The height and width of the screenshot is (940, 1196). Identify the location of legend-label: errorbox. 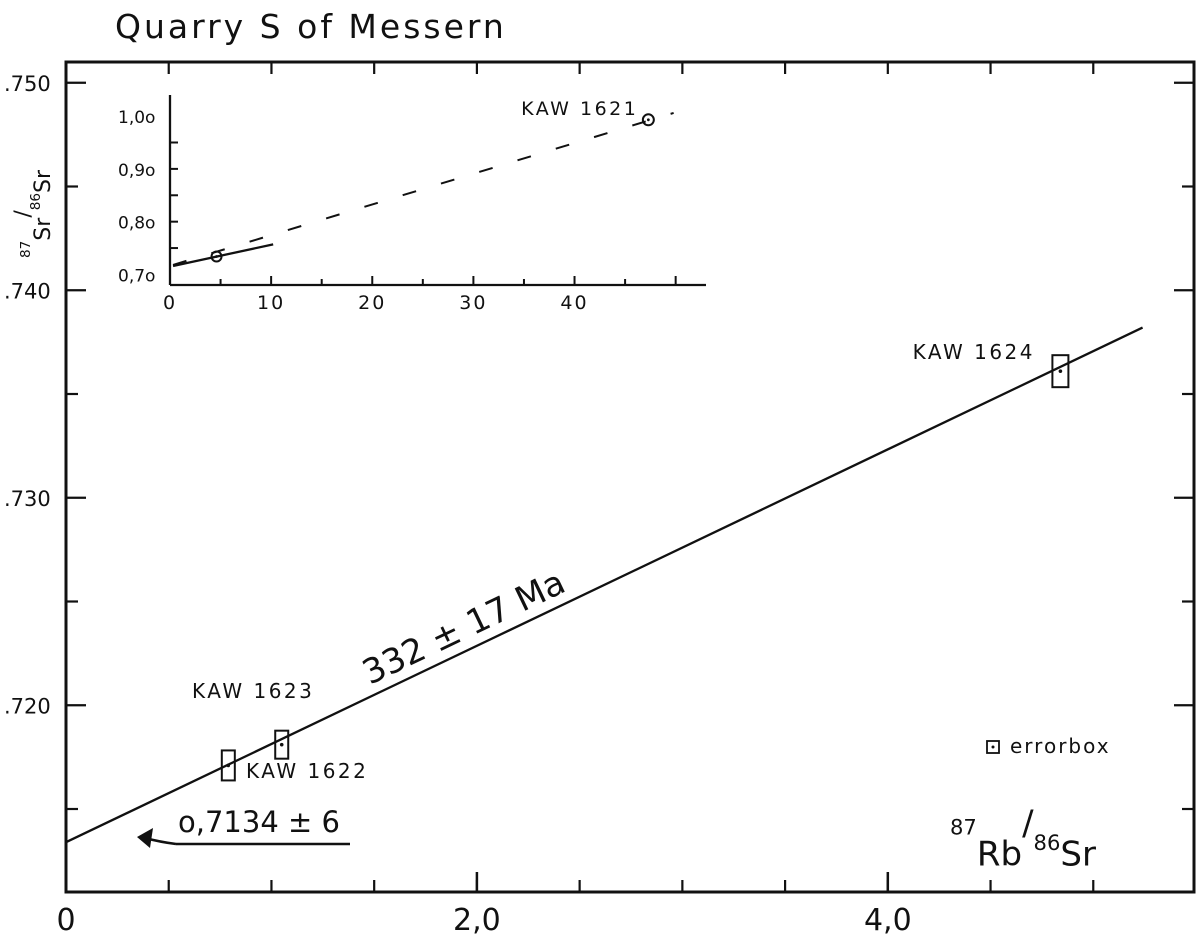
(1060, 746).